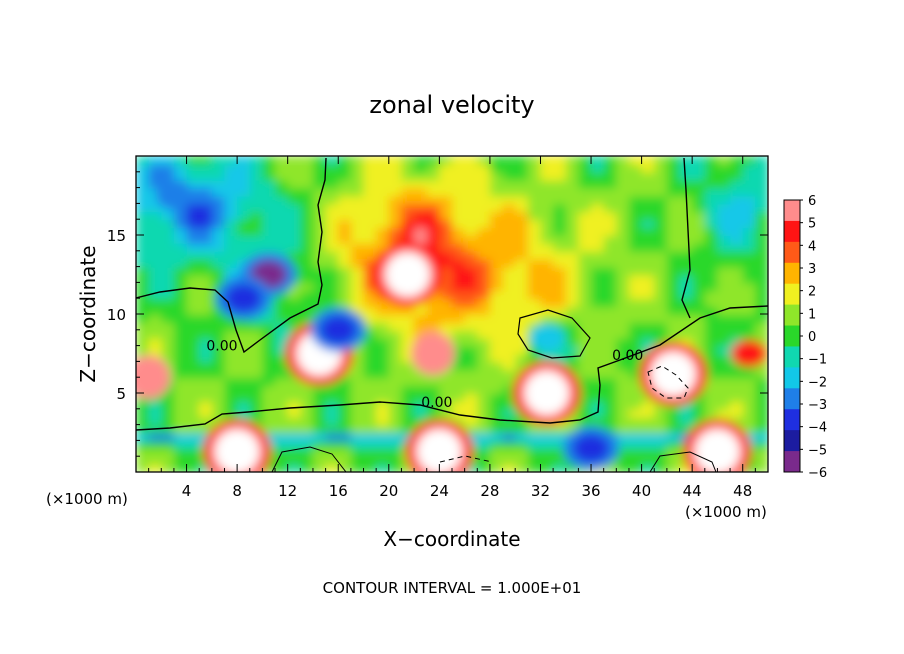 Image resolution: width=904 pixels, height=654 pixels. What do you see at coordinates (436, 403) in the screenshot?
I see `contour-label: 0.00` at bounding box center [436, 403].